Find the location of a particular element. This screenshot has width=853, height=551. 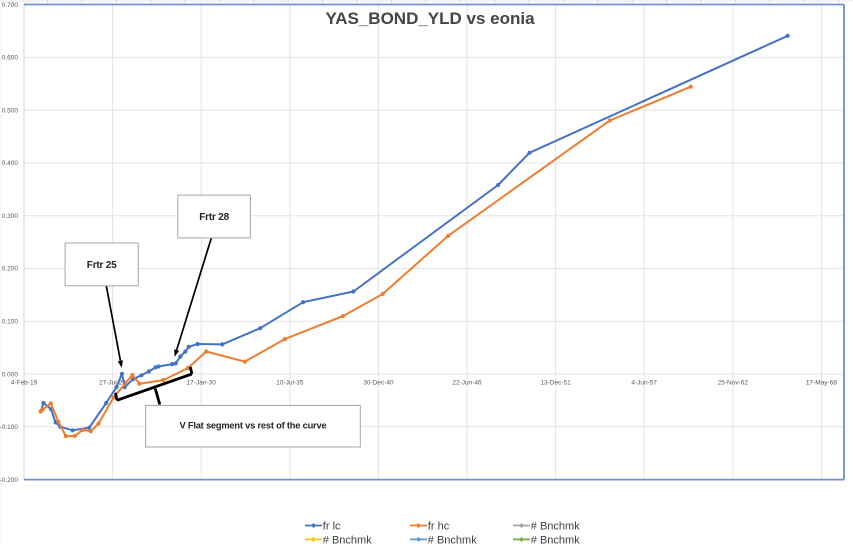

svg-text: 0.400 is located at coordinates (10, 163).